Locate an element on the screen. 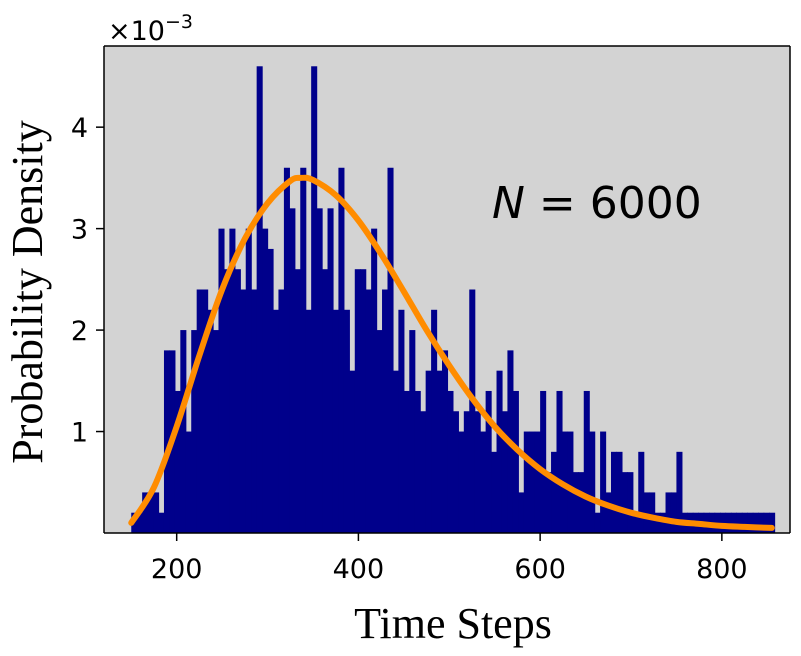  x-axis-label: Time Steps is located at coordinates (453, 623).